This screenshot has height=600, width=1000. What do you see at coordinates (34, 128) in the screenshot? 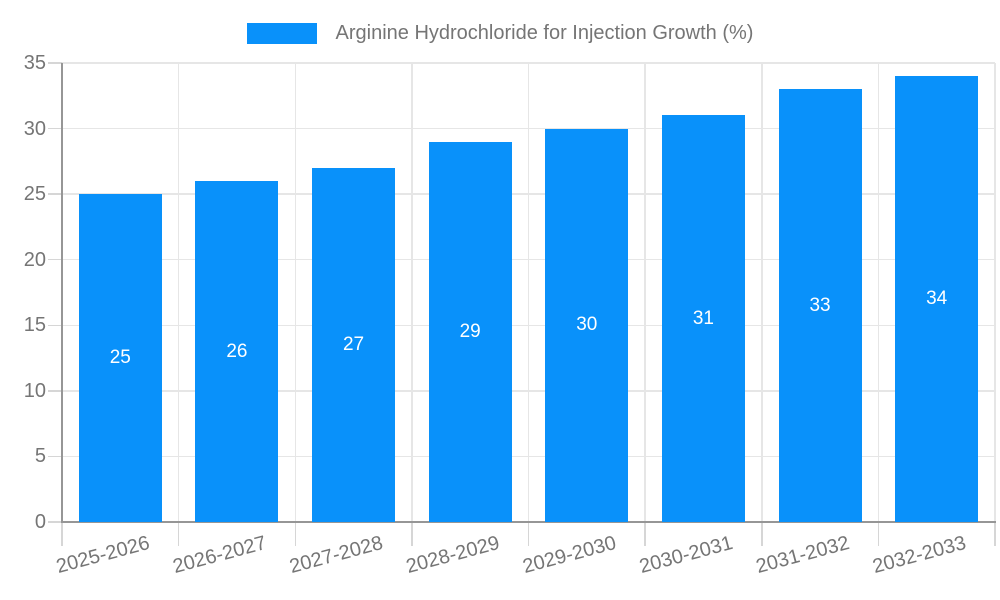
I see `y-axis-label: 30` at bounding box center [34, 128].